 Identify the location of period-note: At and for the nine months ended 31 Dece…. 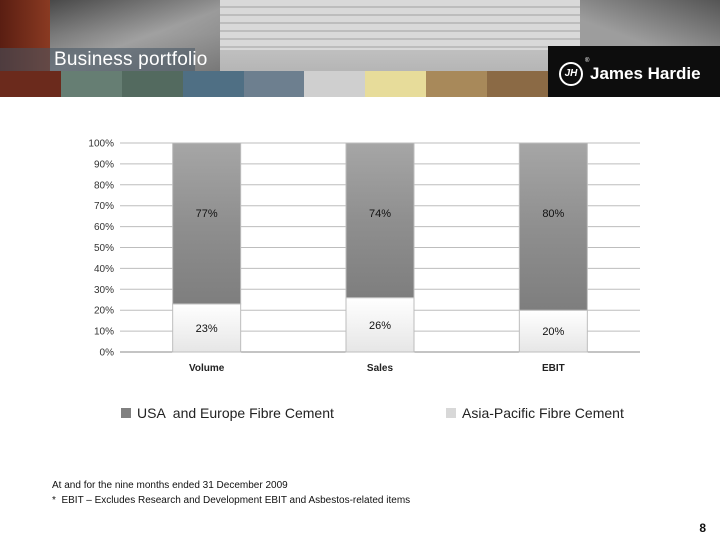
(170, 485).